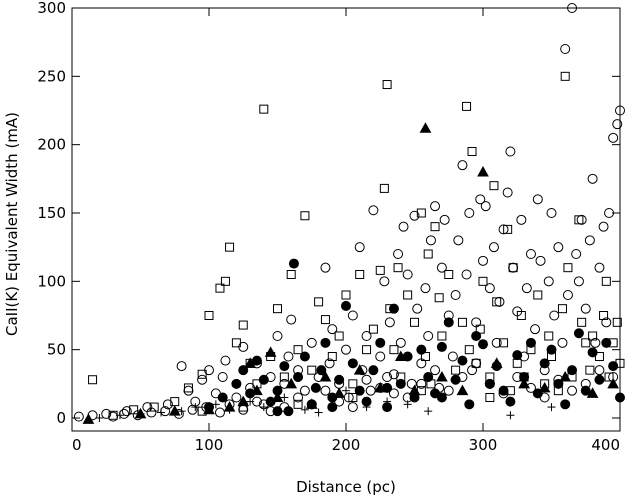  Describe the element at coordinates (77, 445) in the screenshot. I see `x-tick-label: 0` at that location.